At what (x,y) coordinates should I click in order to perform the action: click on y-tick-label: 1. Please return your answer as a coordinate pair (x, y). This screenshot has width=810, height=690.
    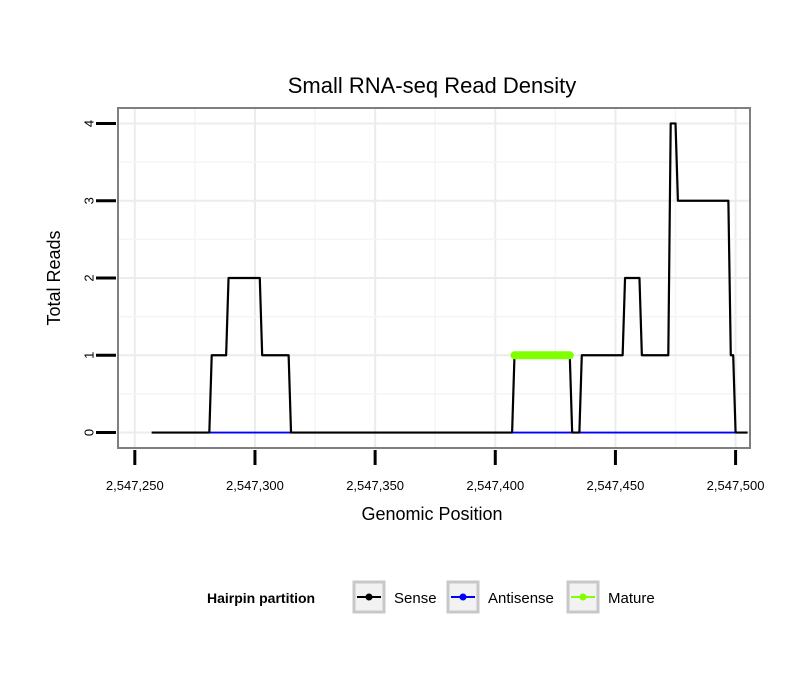
    Looking at the image, I should click on (89, 355).